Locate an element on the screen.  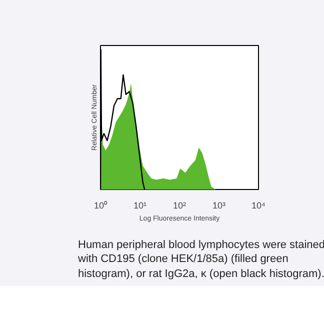
x-tick-label: 10³ is located at coordinates (219, 205).